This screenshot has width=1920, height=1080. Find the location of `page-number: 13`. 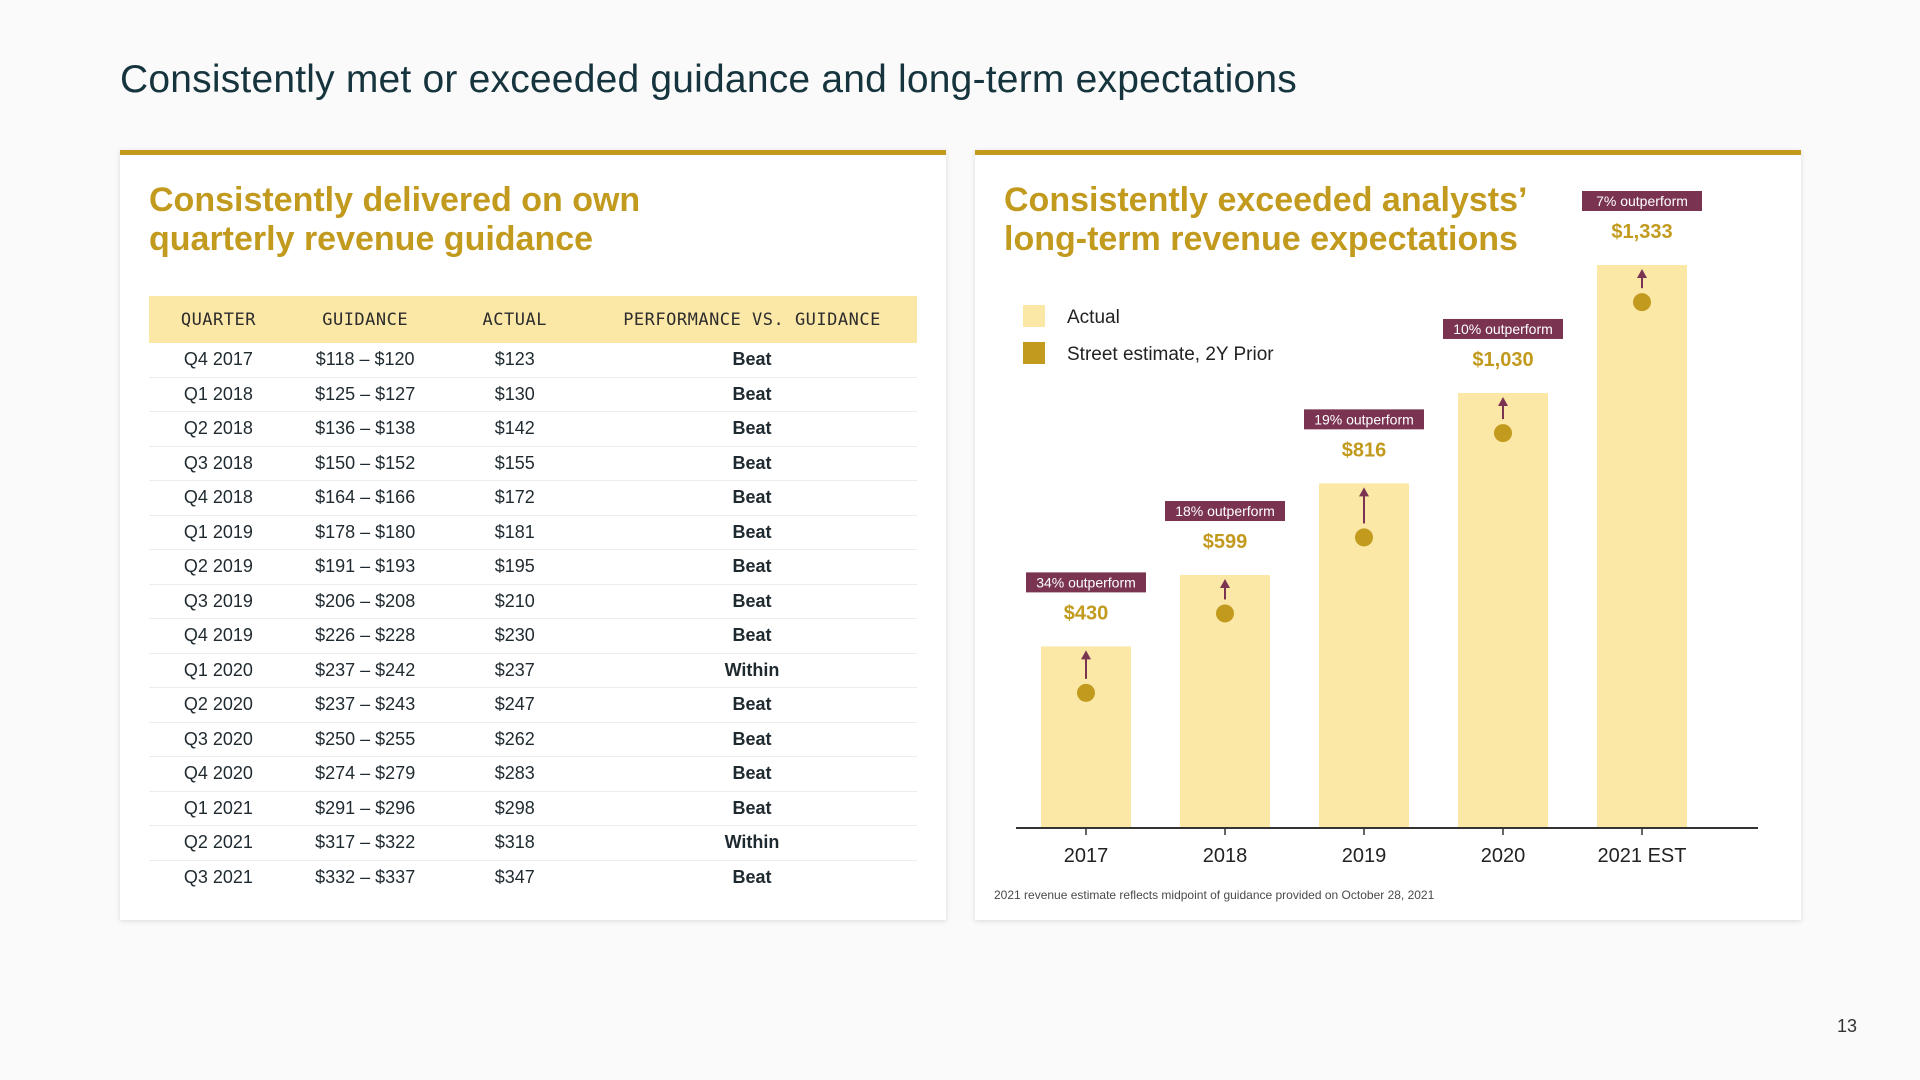

page-number: 13 is located at coordinates (1846, 1026).